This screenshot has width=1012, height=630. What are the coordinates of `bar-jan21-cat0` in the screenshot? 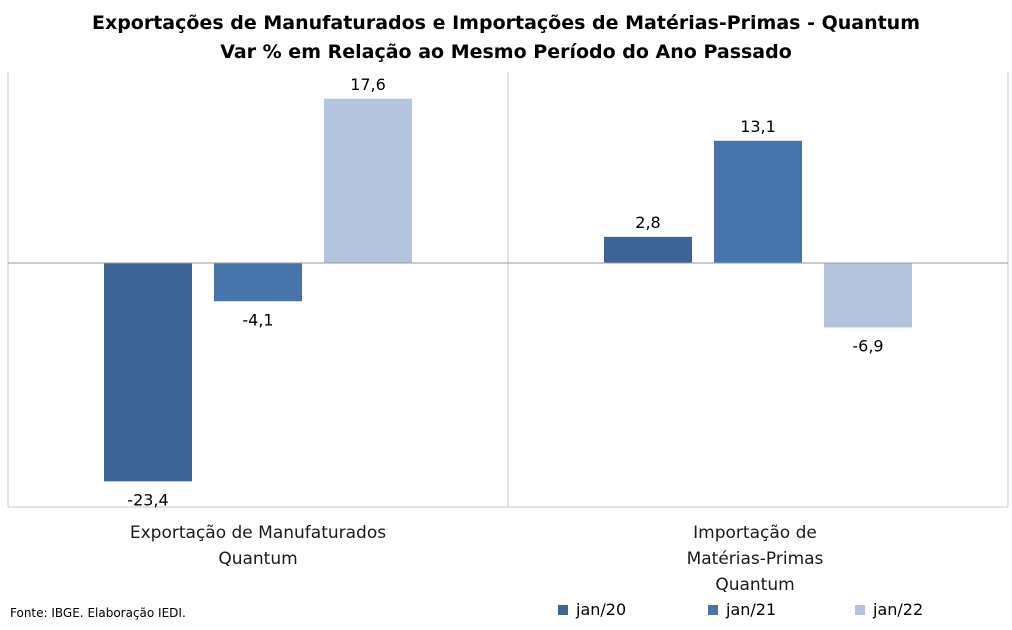 It's located at (258, 282).